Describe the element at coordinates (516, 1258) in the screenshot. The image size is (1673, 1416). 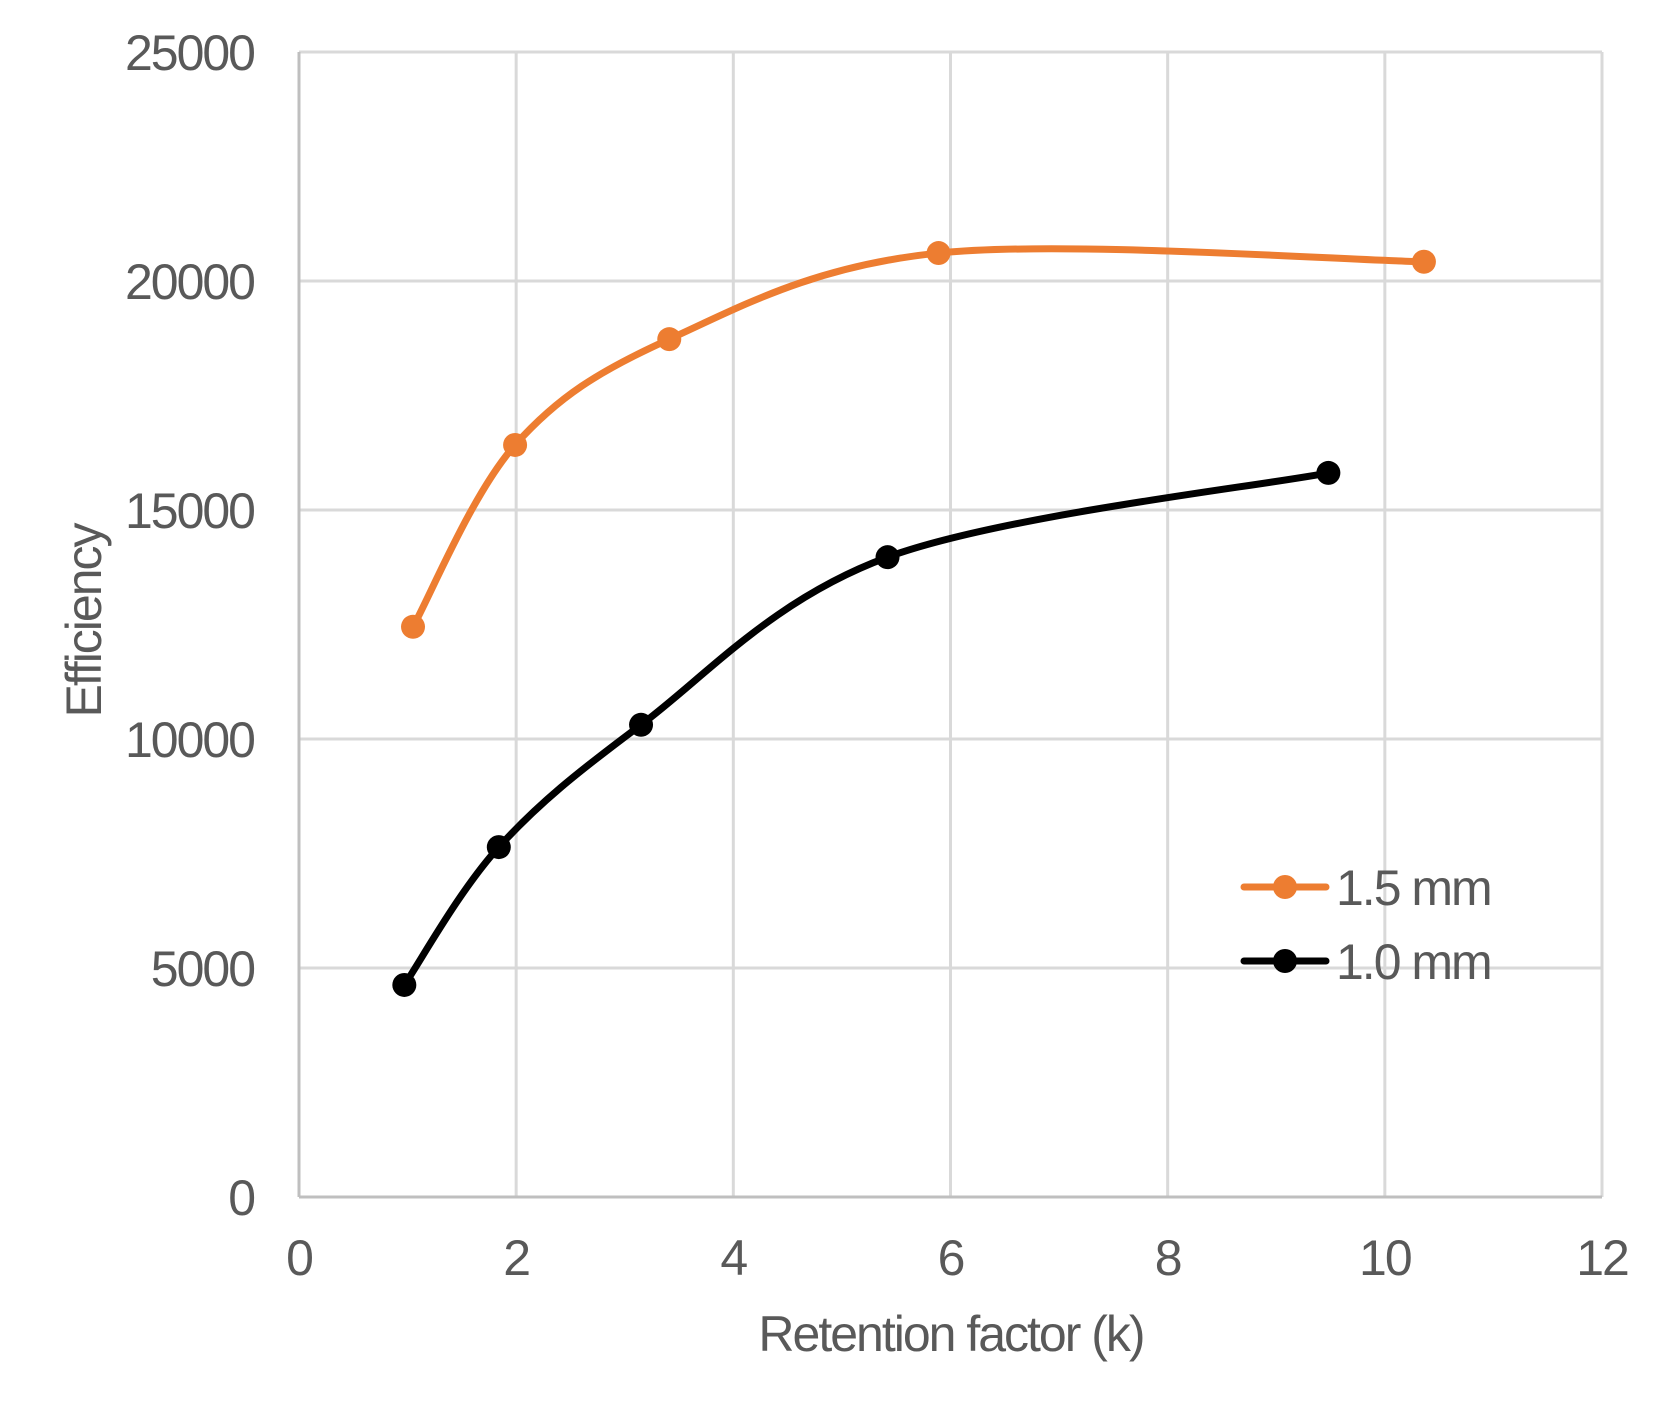
I see `x-tick-label: 2` at that location.